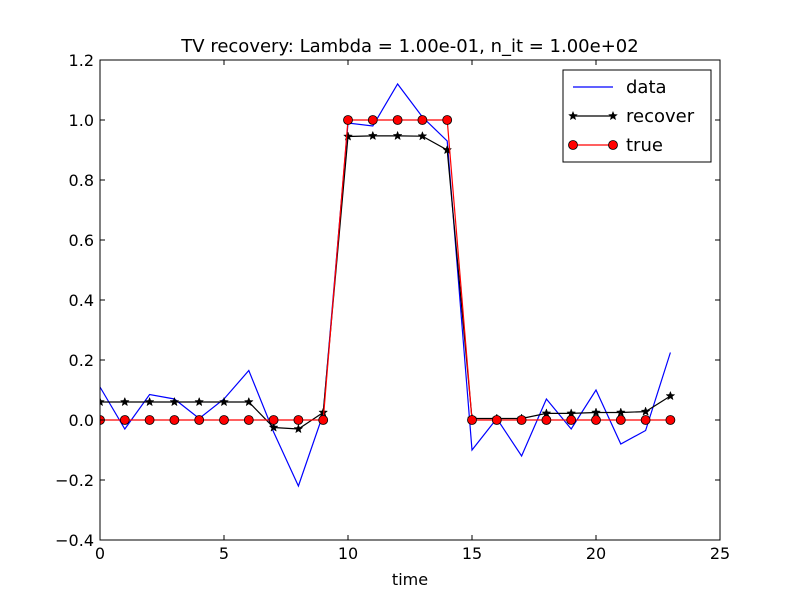 The image size is (800, 600). What do you see at coordinates (596, 553) in the screenshot?
I see `x-tick-label: 20` at bounding box center [596, 553].